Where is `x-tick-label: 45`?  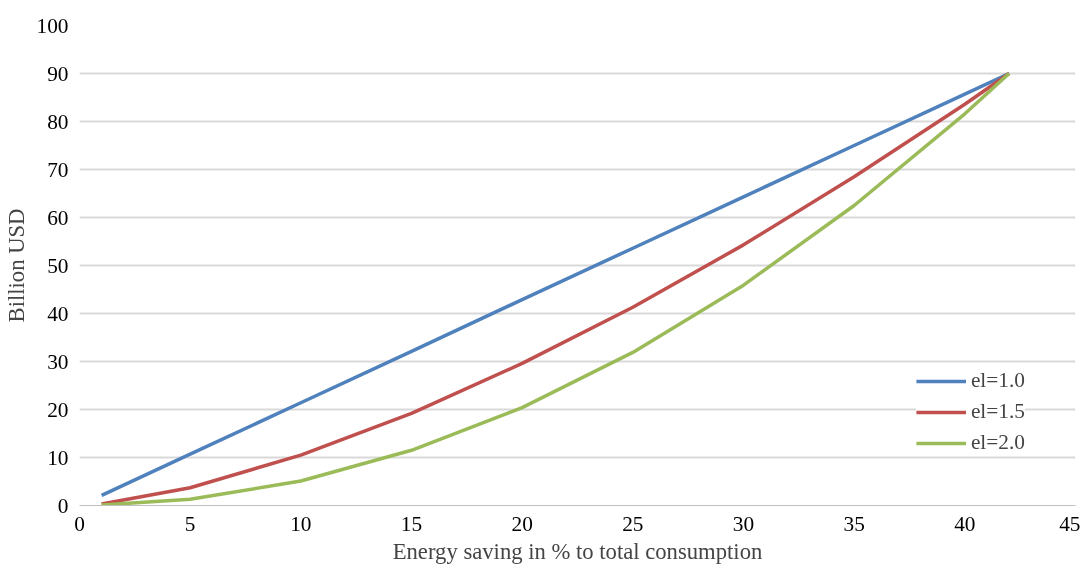
x-tick-label: 45 is located at coordinates (1070, 523).